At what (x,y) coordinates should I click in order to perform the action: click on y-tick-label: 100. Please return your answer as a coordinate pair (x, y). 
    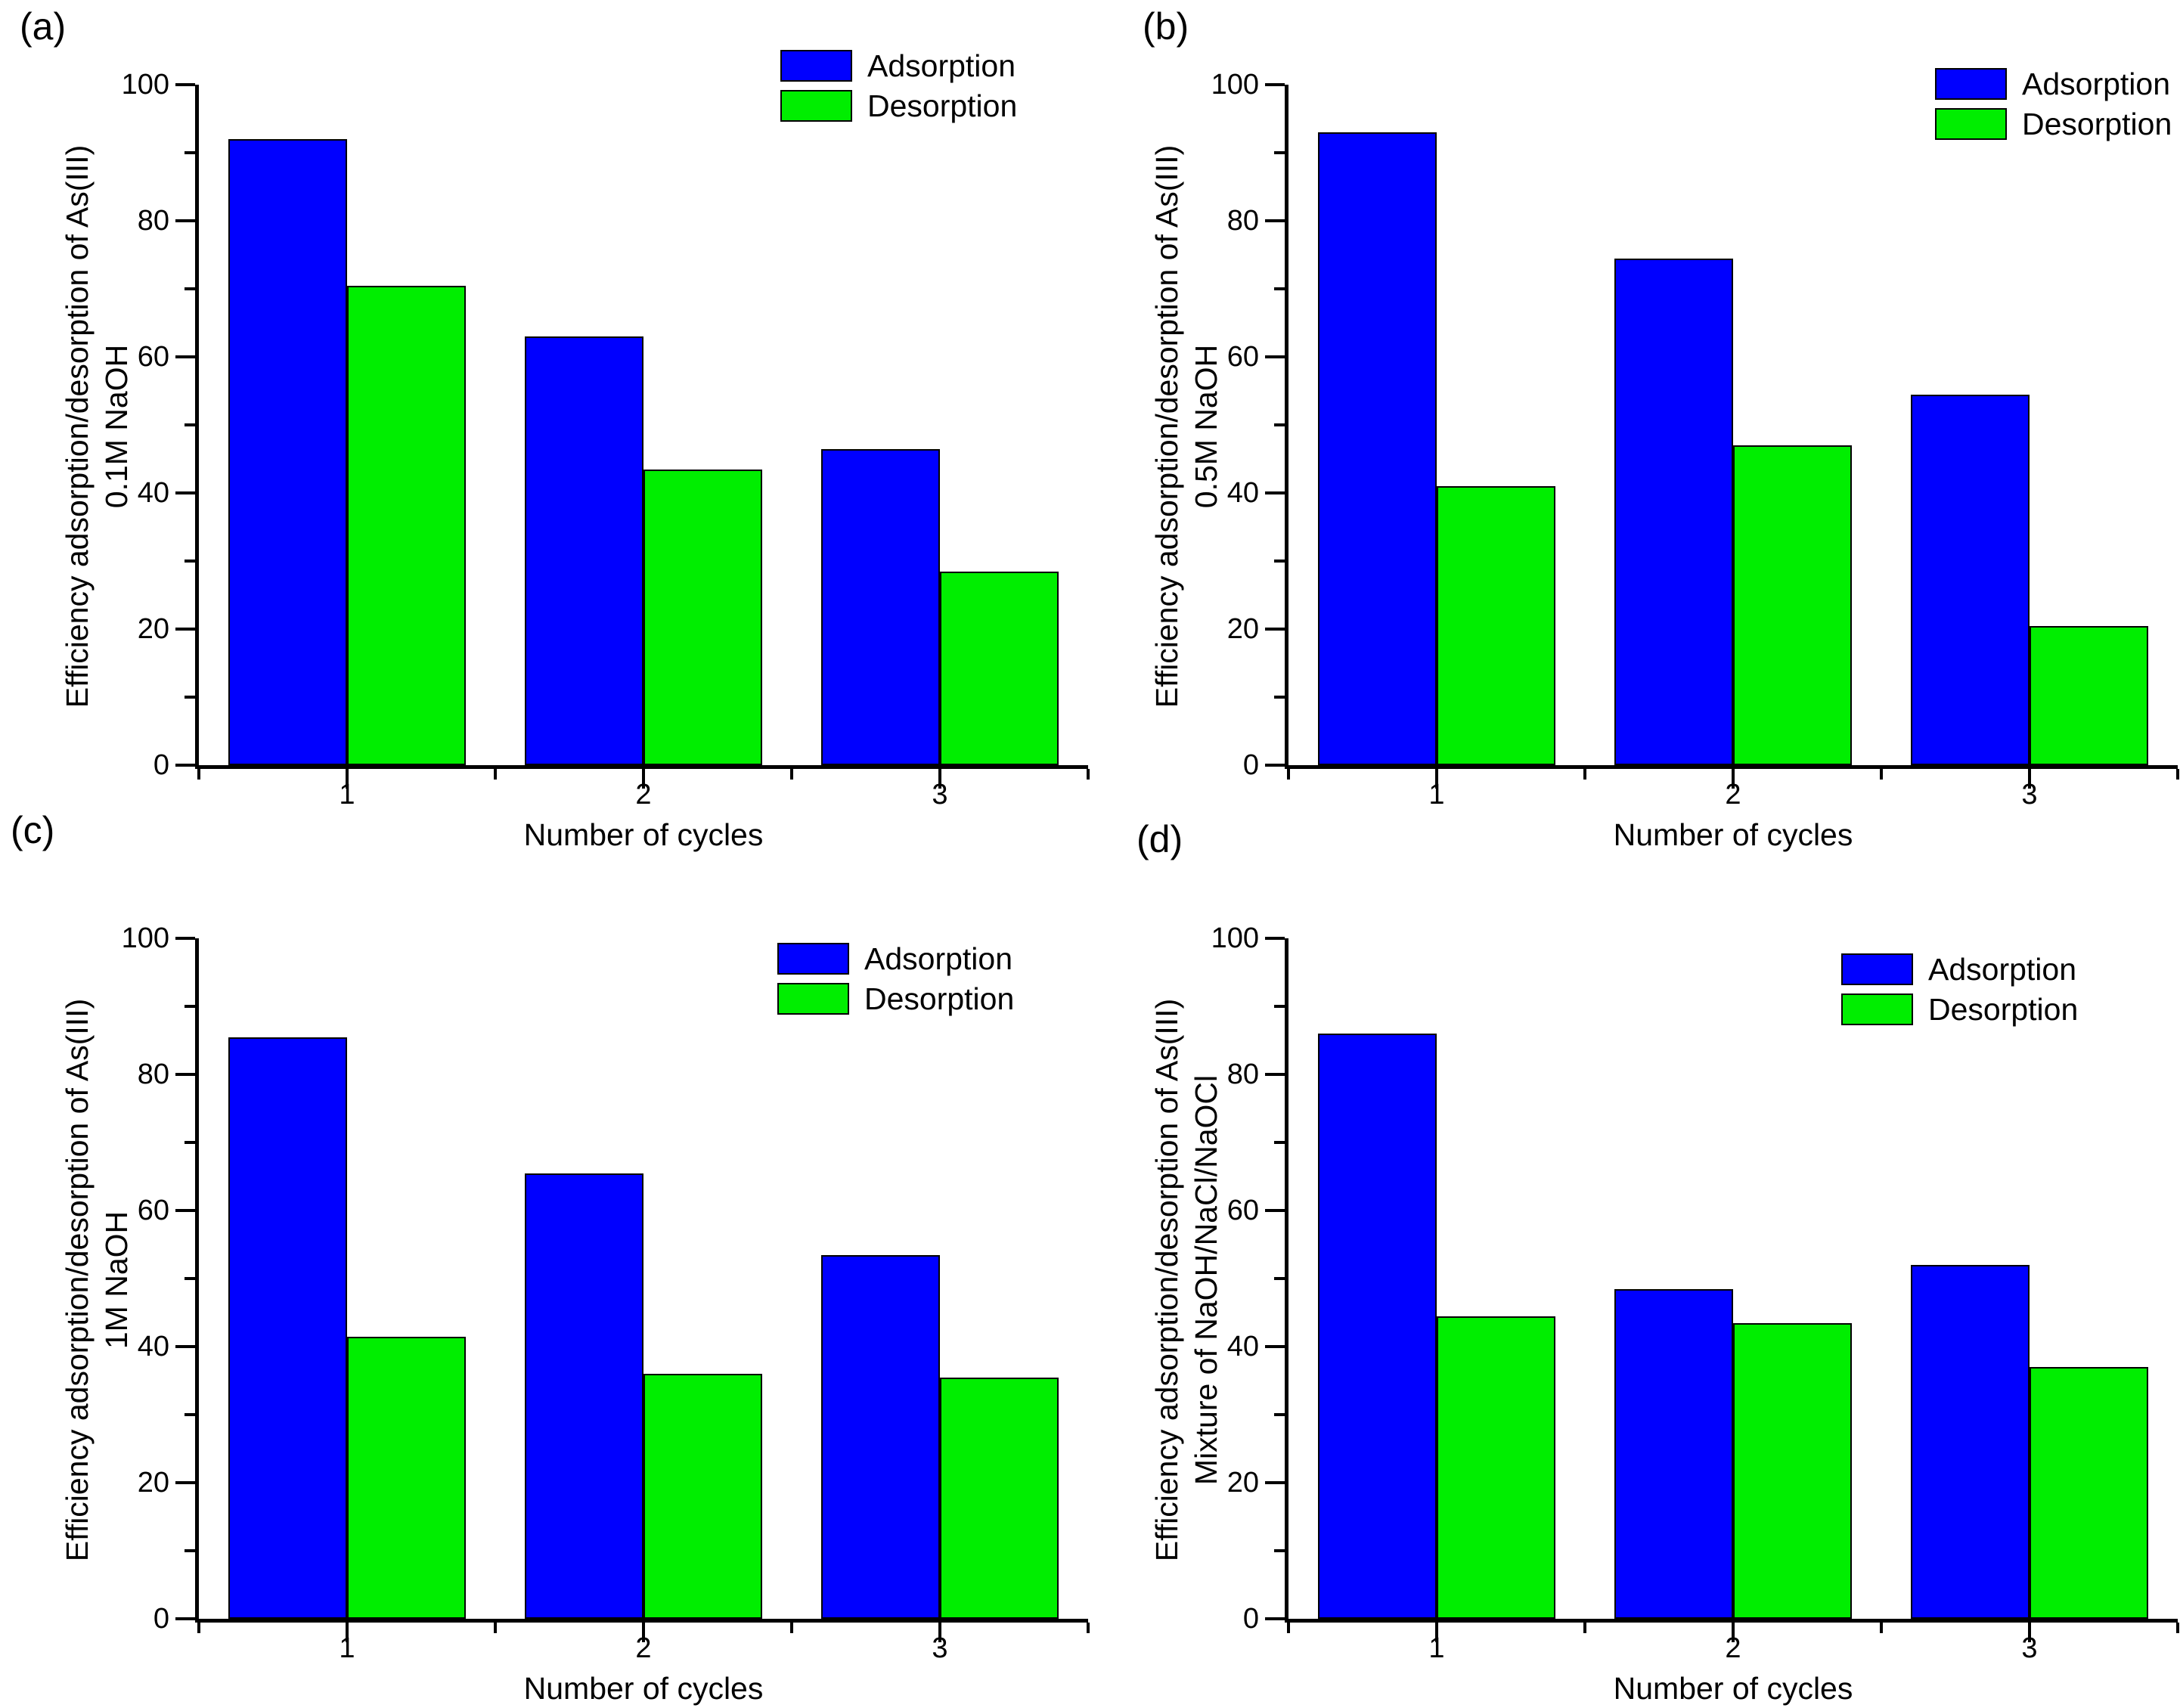
    Looking at the image, I should click on (1235, 85).